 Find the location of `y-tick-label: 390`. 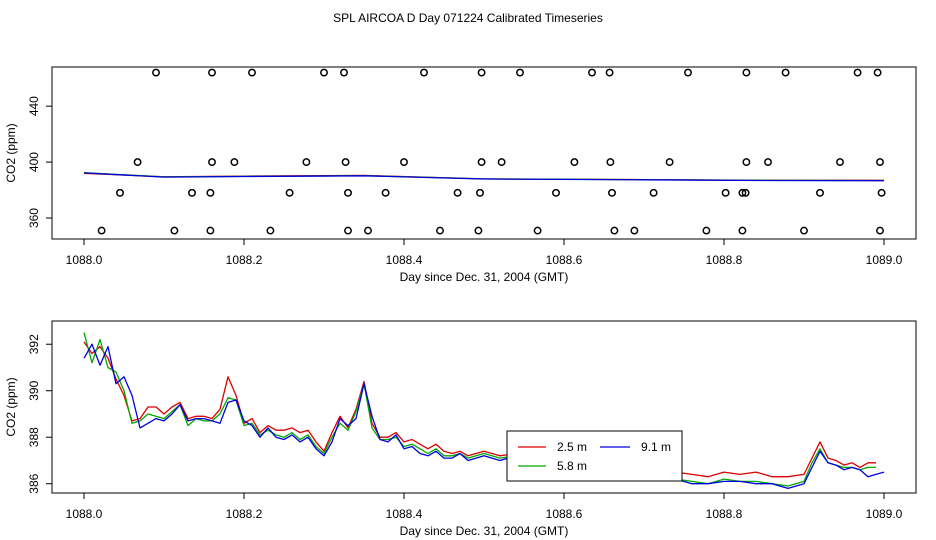

y-tick-label: 390 is located at coordinates (34, 390).